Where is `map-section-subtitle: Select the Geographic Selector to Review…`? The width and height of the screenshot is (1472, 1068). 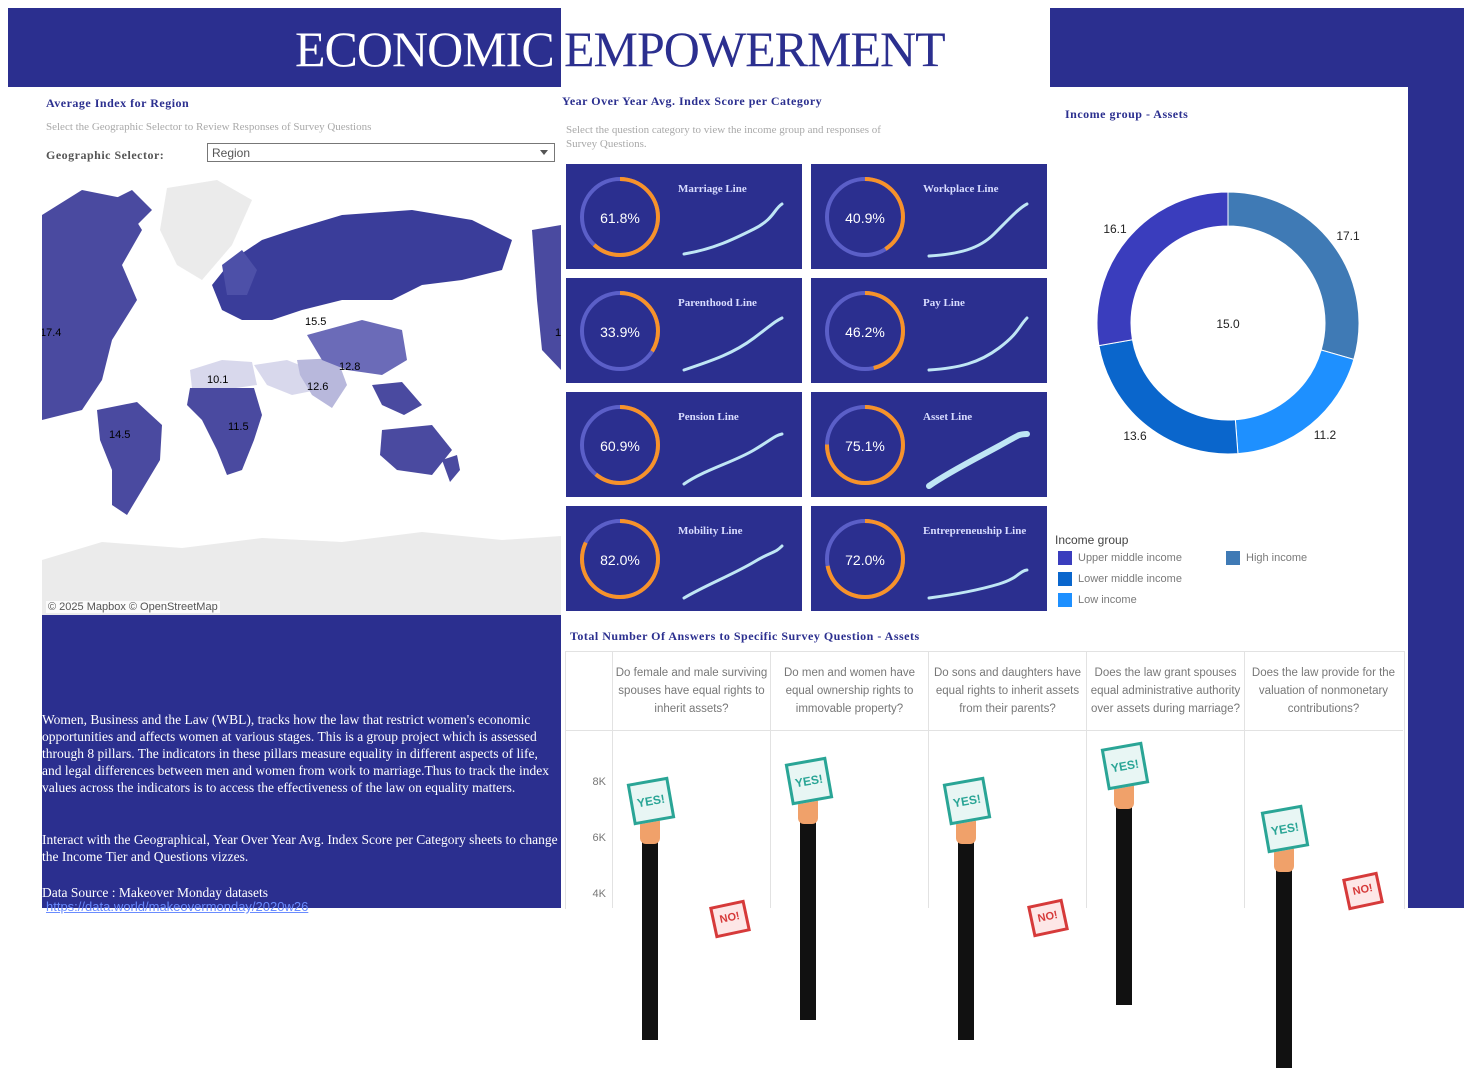 map-section-subtitle: Select the Geographic Selector to Review… is located at coordinates (209, 127).